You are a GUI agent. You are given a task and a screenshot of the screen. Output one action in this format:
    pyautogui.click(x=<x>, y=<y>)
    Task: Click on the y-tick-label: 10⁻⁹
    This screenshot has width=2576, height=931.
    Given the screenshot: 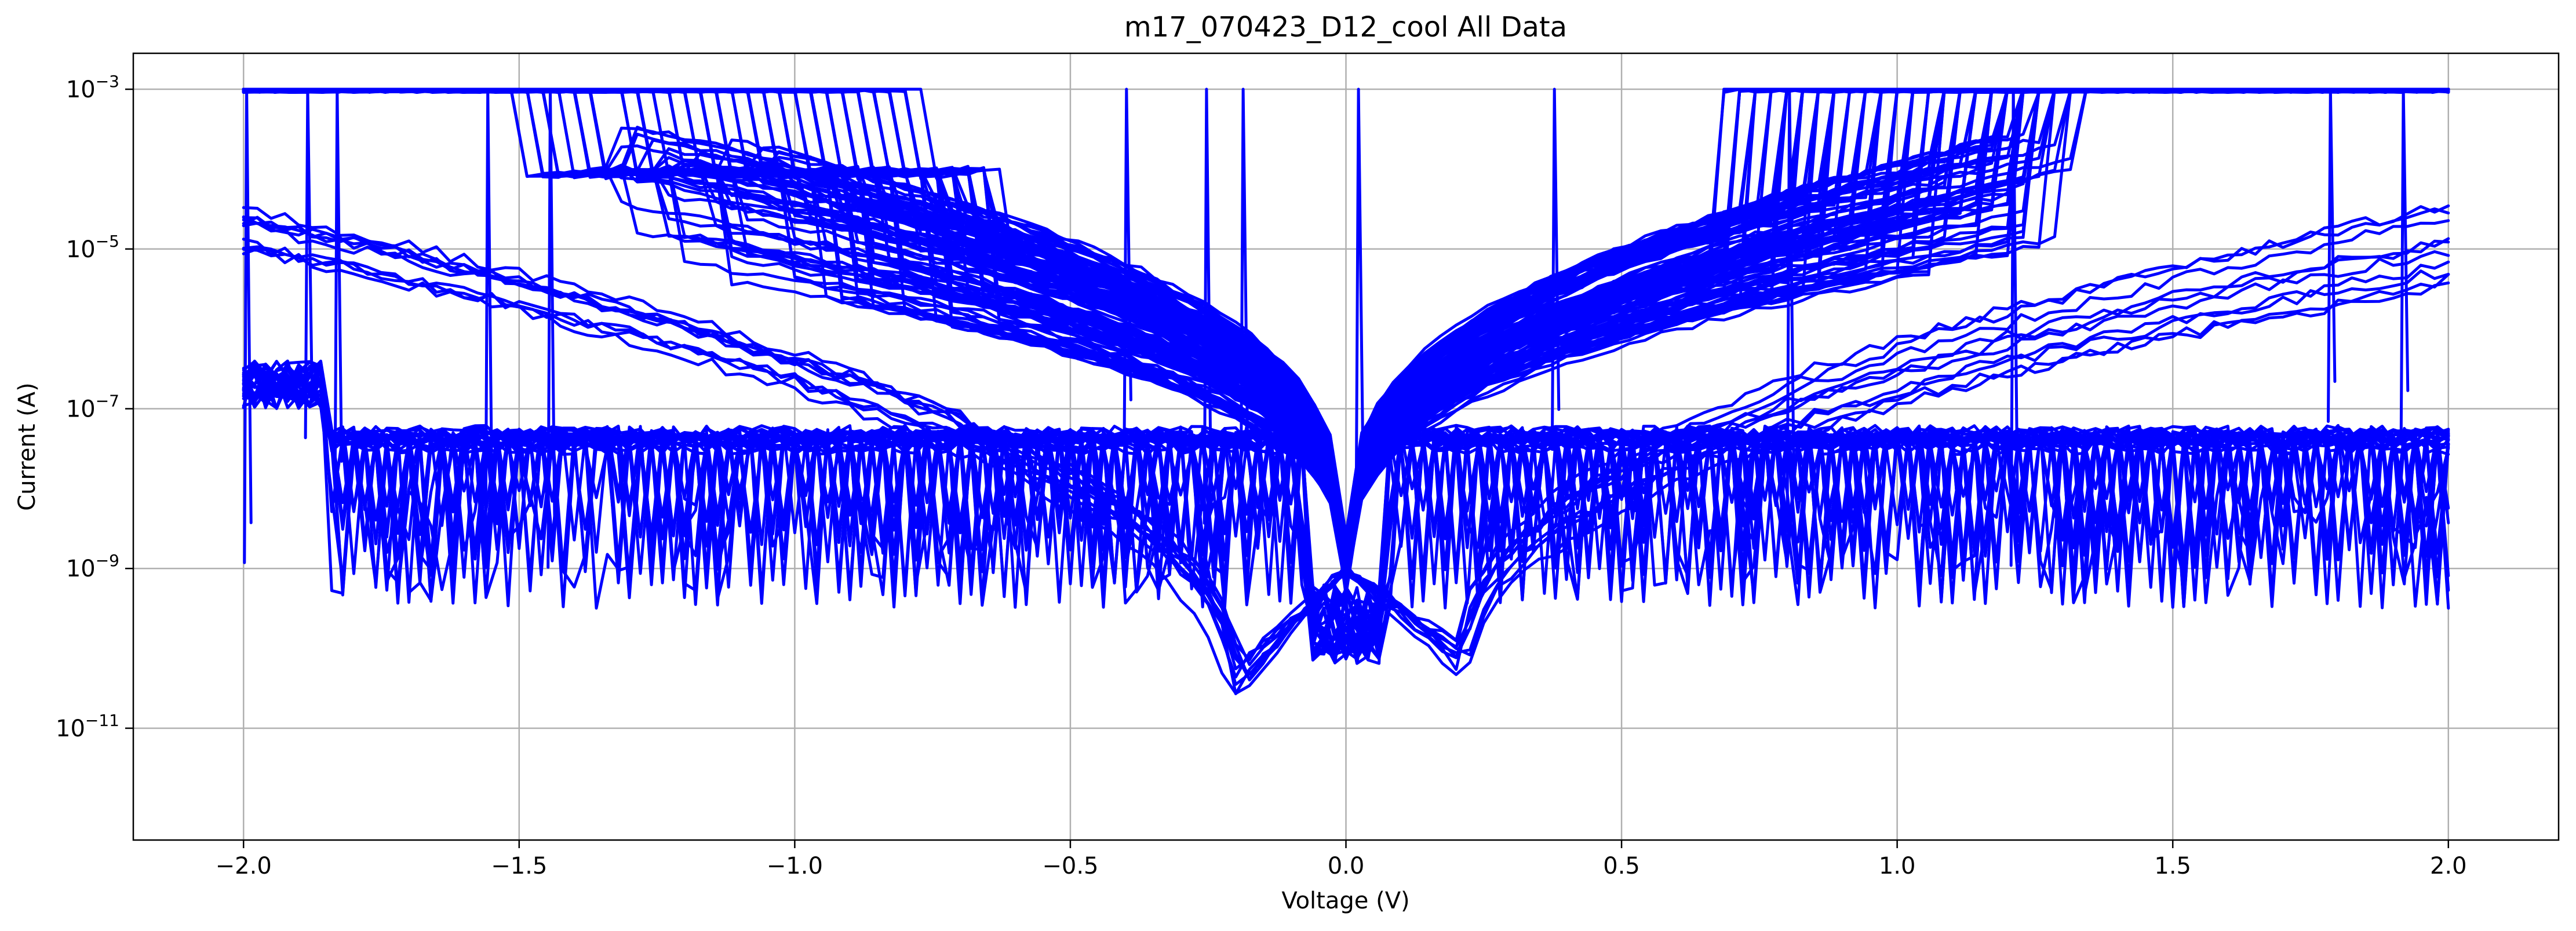 What is the action you would take?
    pyautogui.click(x=92, y=566)
    